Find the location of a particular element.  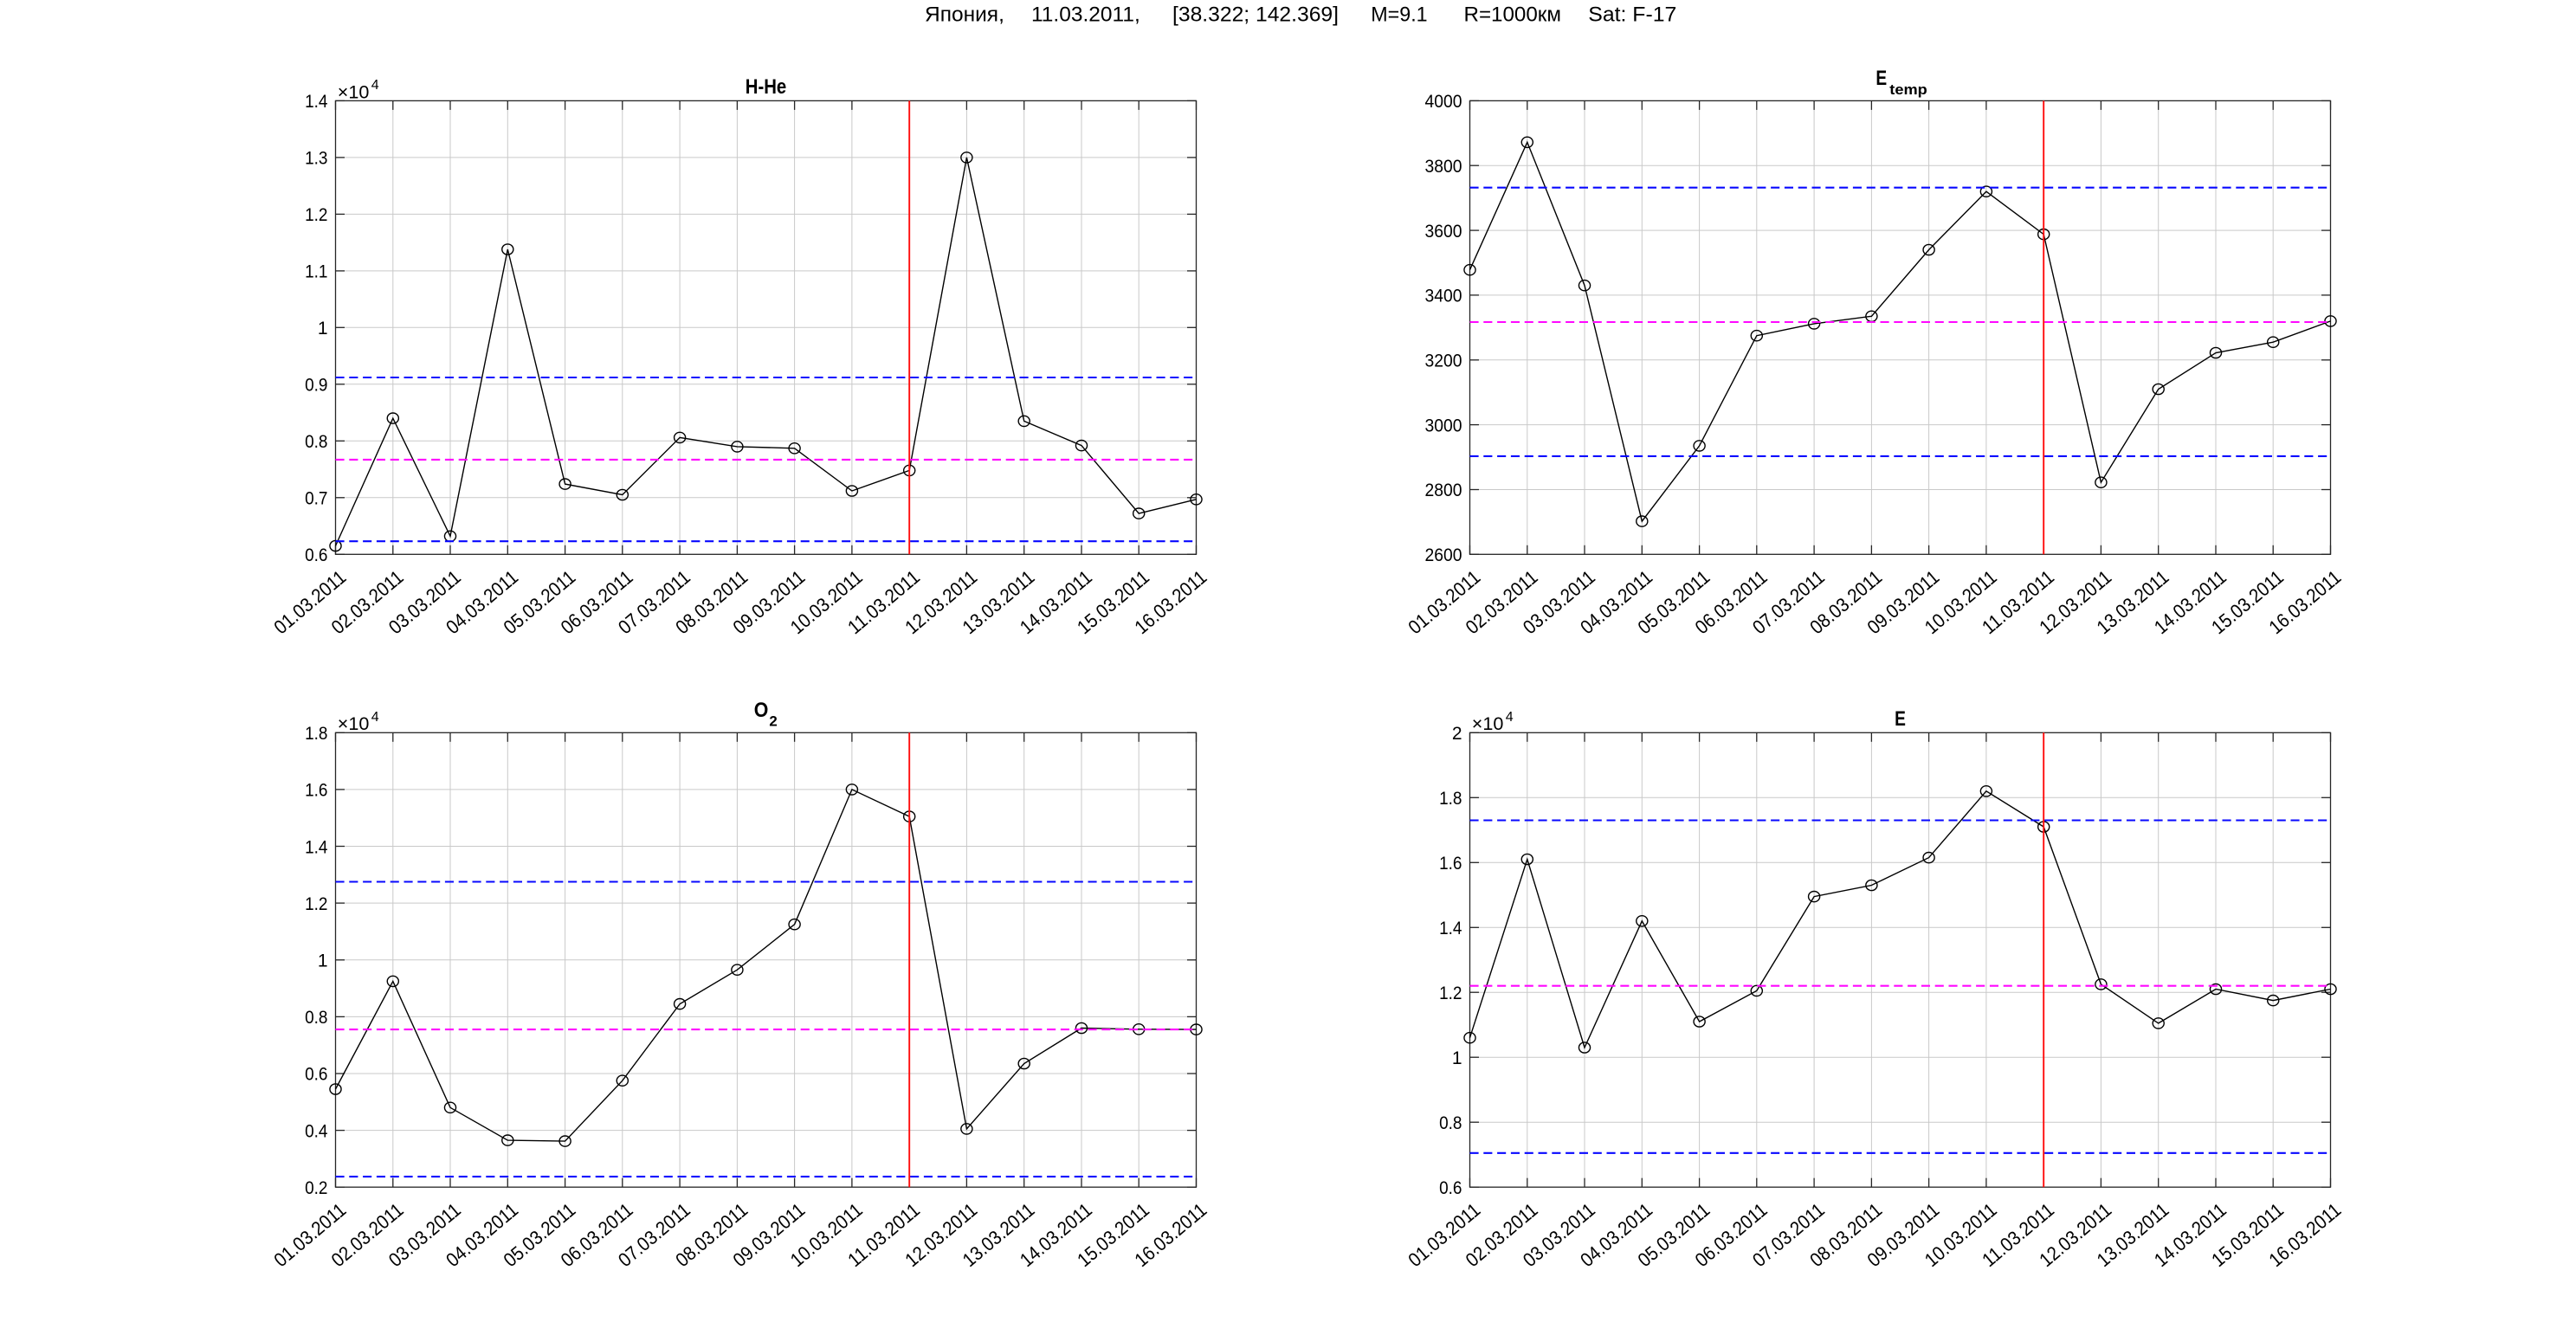

svg-text: 0.7 is located at coordinates (316, 499).